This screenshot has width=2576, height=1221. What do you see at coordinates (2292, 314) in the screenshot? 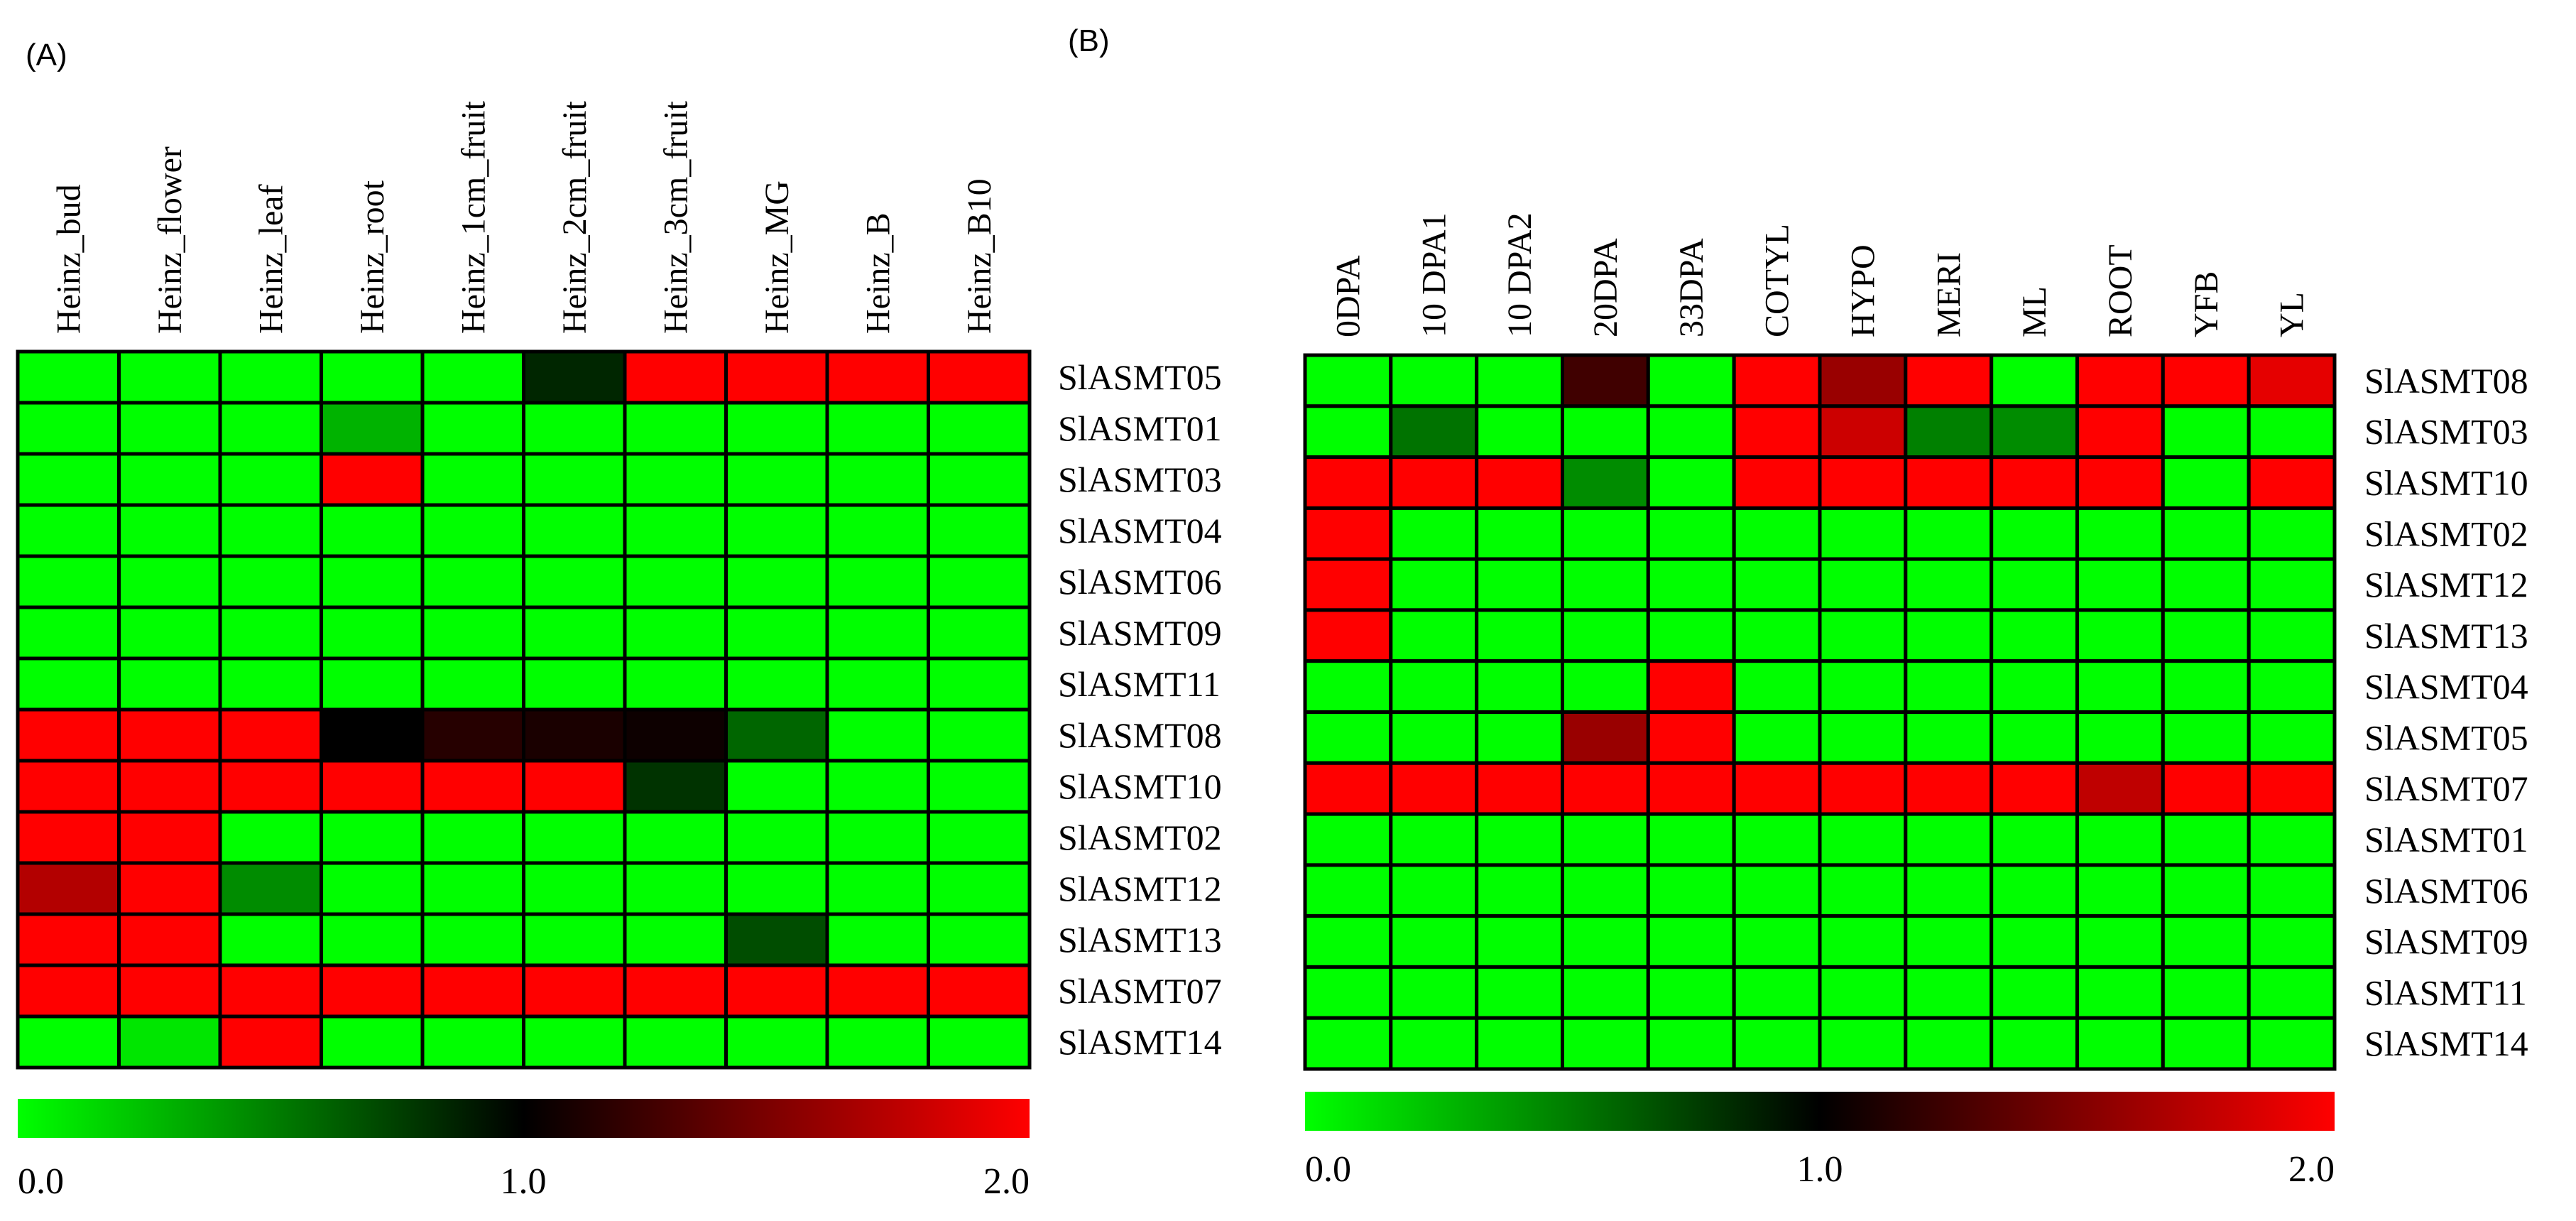
I see `panel-b-column-label-12: YL` at bounding box center [2292, 314].